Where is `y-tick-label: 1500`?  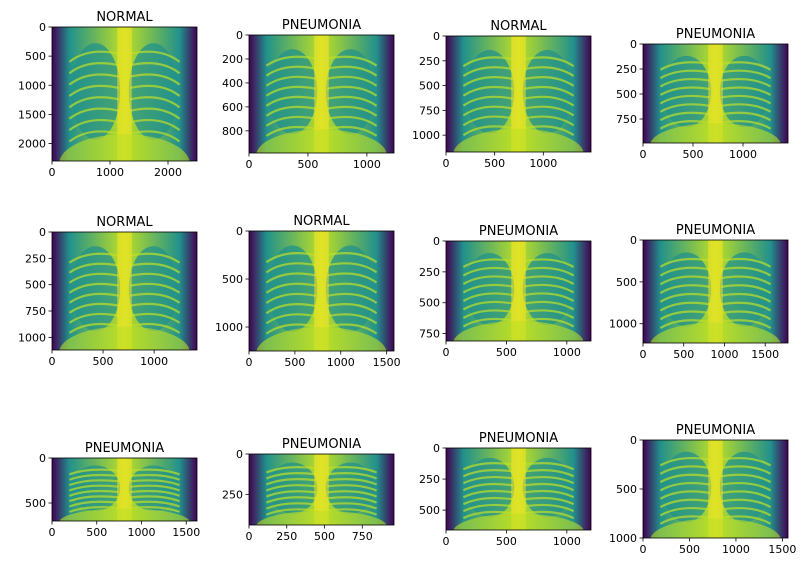
y-tick-label: 1500 is located at coordinates (32, 114).